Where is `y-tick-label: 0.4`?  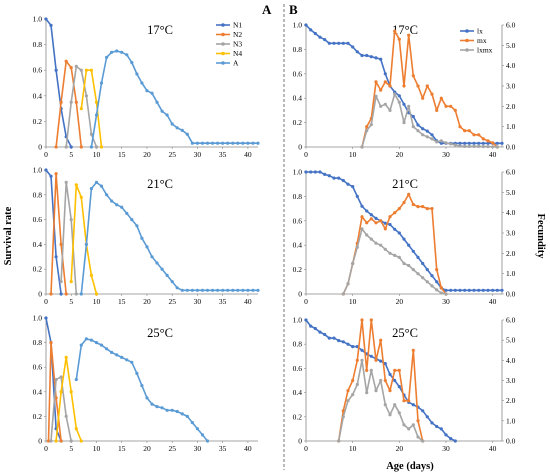
y-tick-label: 0.4 is located at coordinates (38, 391).